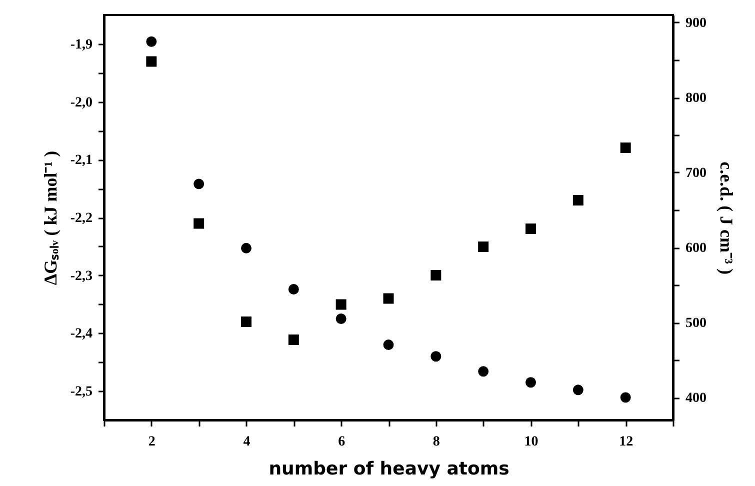  I want to click on y-tick-label: -2,2, so click(81, 218).